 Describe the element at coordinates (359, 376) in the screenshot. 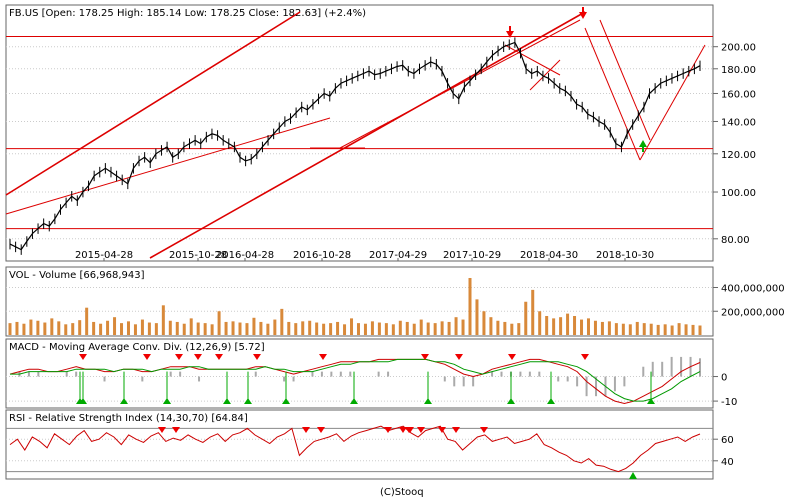

I see `macd-histogram` at that location.